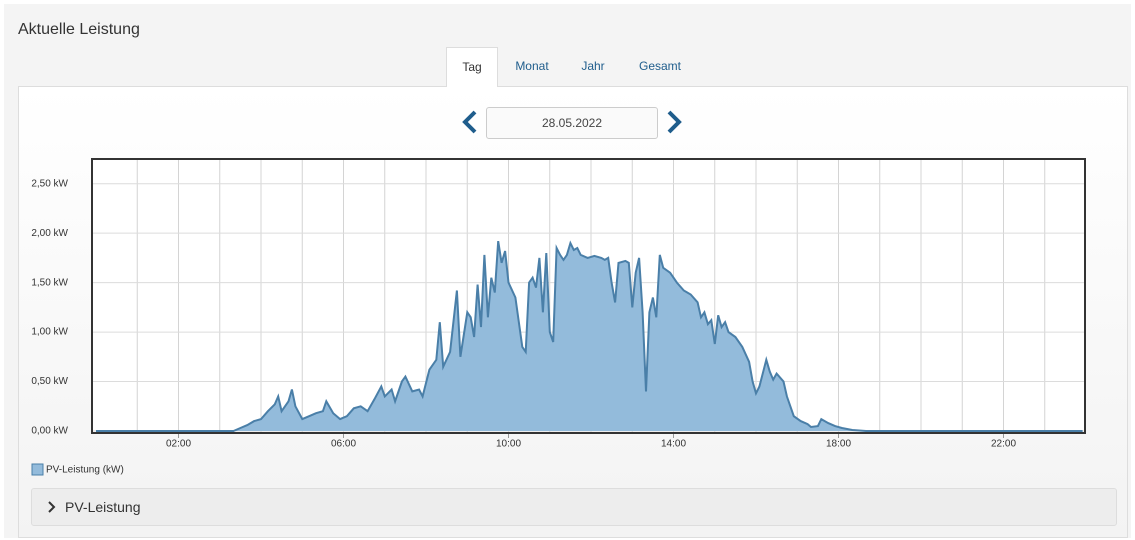 Image resolution: width=1135 pixels, height=540 pixels. Describe the element at coordinates (49, 381) in the screenshot. I see `y-tick-label: 0,50 kW` at that location.